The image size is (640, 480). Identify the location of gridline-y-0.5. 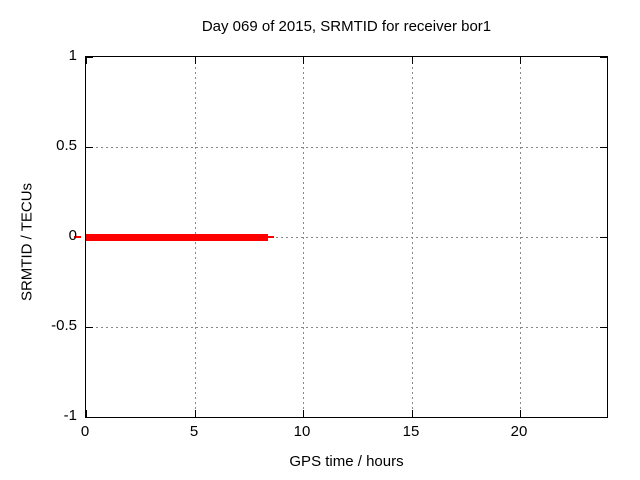
(346, 147).